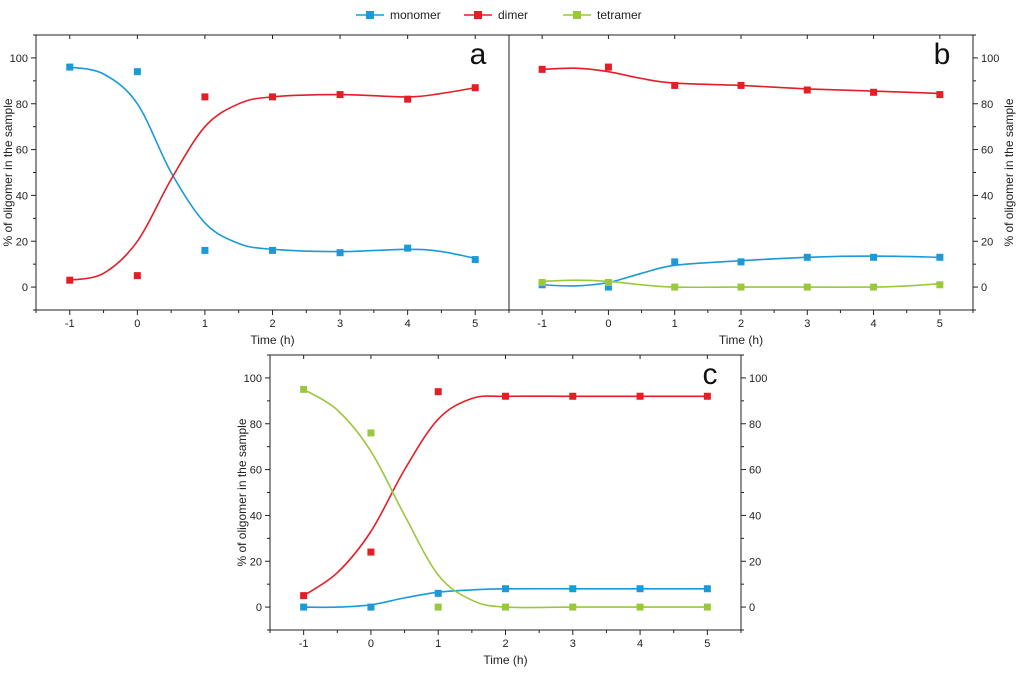 Image resolution: width=1024 pixels, height=678 pixels. I want to click on legend-marker-dimer, so click(478, 15).